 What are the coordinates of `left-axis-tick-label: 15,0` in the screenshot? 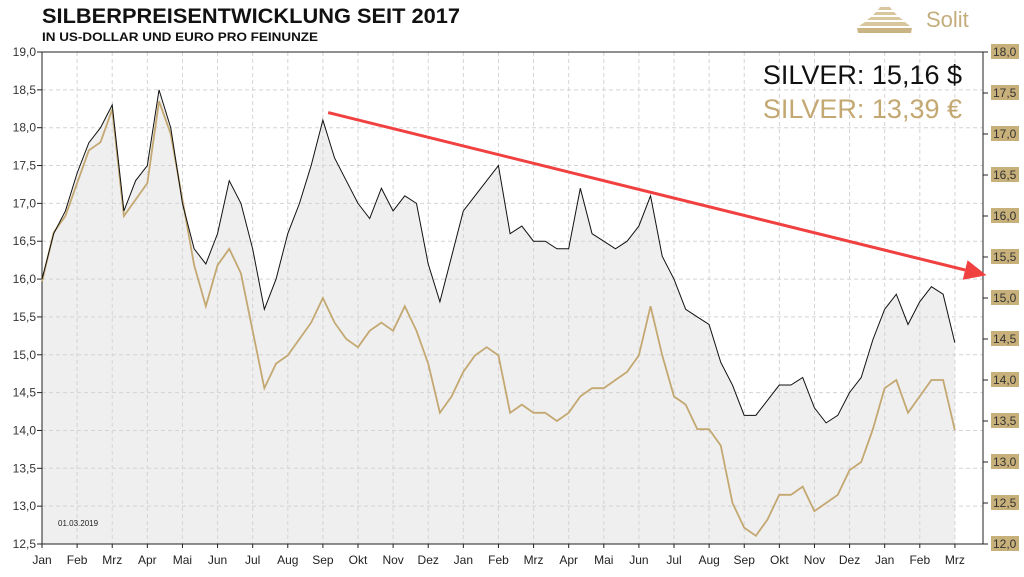 It's located at (25, 355).